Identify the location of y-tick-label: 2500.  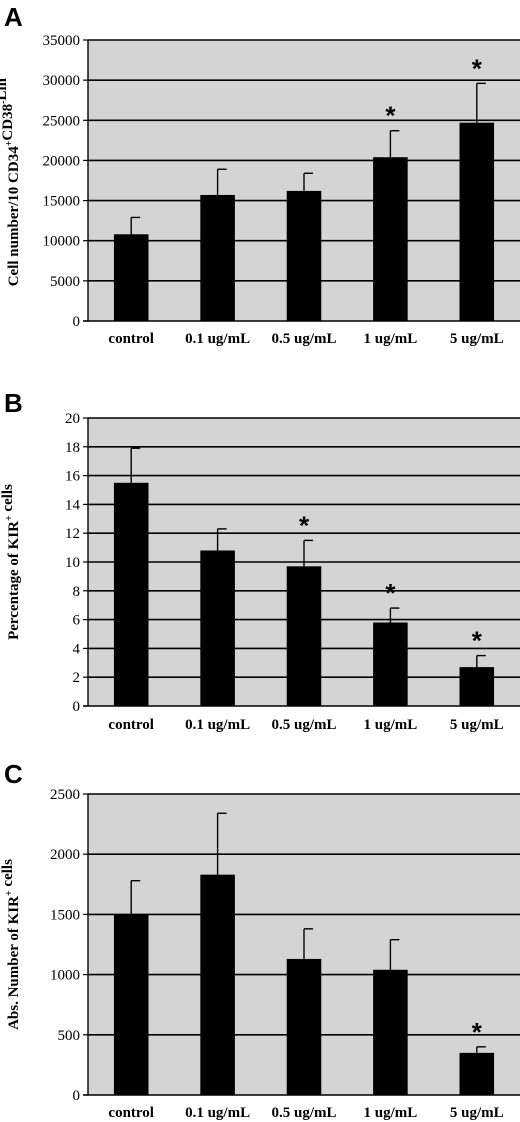
(65, 795).